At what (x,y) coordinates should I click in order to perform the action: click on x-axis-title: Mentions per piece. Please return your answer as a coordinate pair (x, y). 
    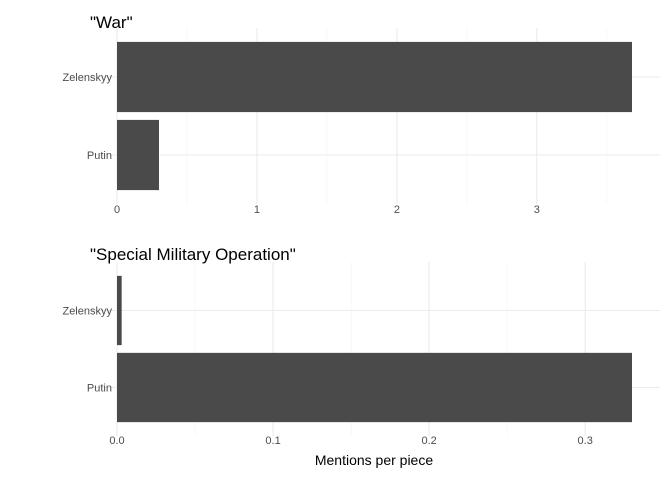
    Looking at the image, I should click on (374, 460).